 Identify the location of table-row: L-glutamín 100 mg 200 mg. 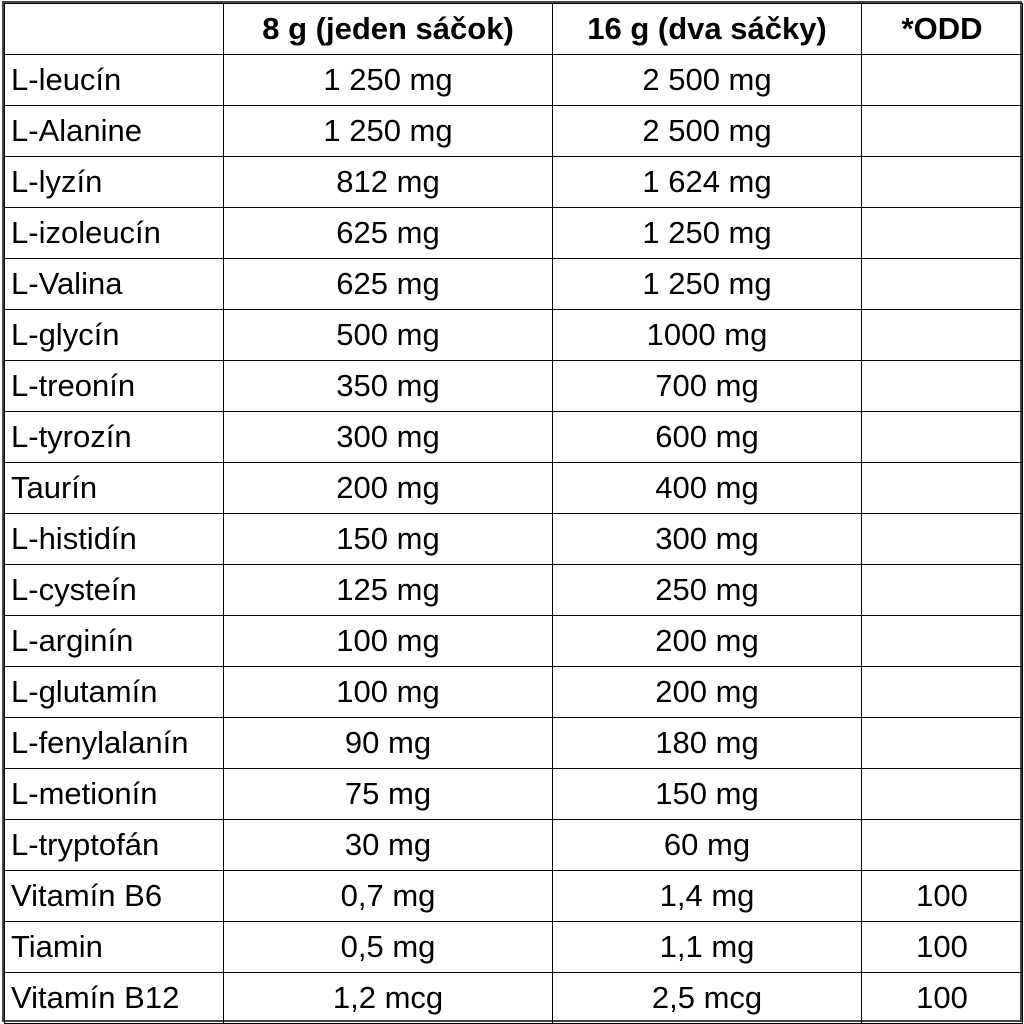
(513, 692).